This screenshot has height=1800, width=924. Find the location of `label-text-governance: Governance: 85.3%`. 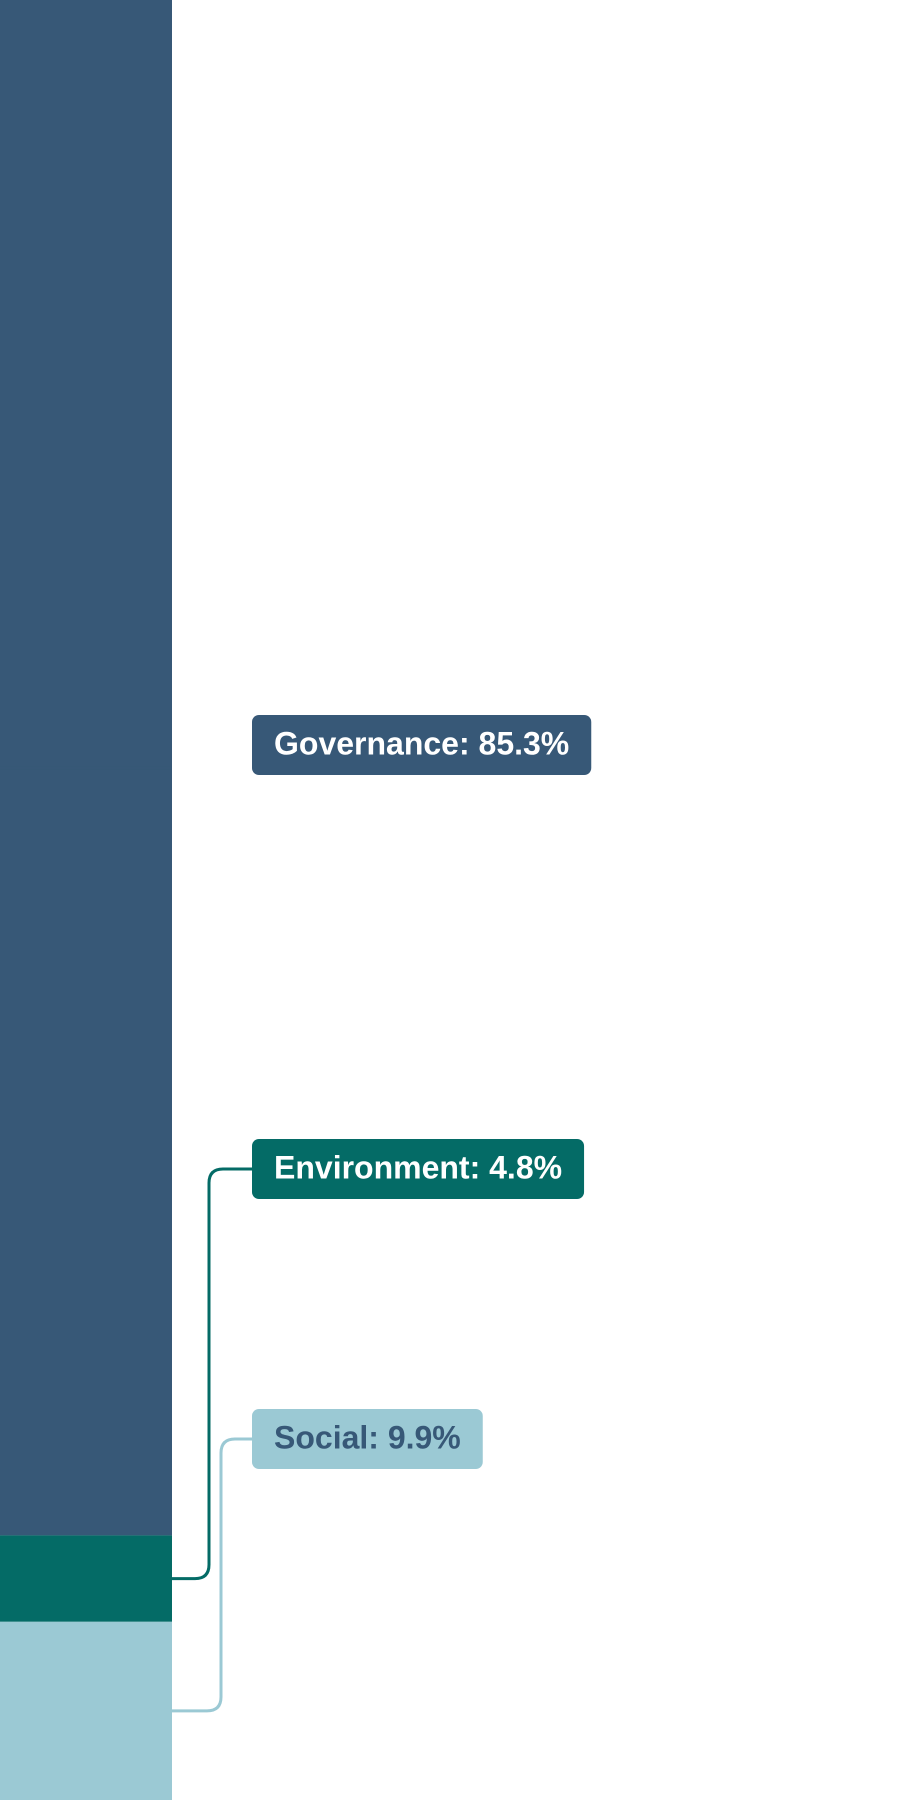

label-text-governance: Governance: 85.3% is located at coordinates (421, 743).